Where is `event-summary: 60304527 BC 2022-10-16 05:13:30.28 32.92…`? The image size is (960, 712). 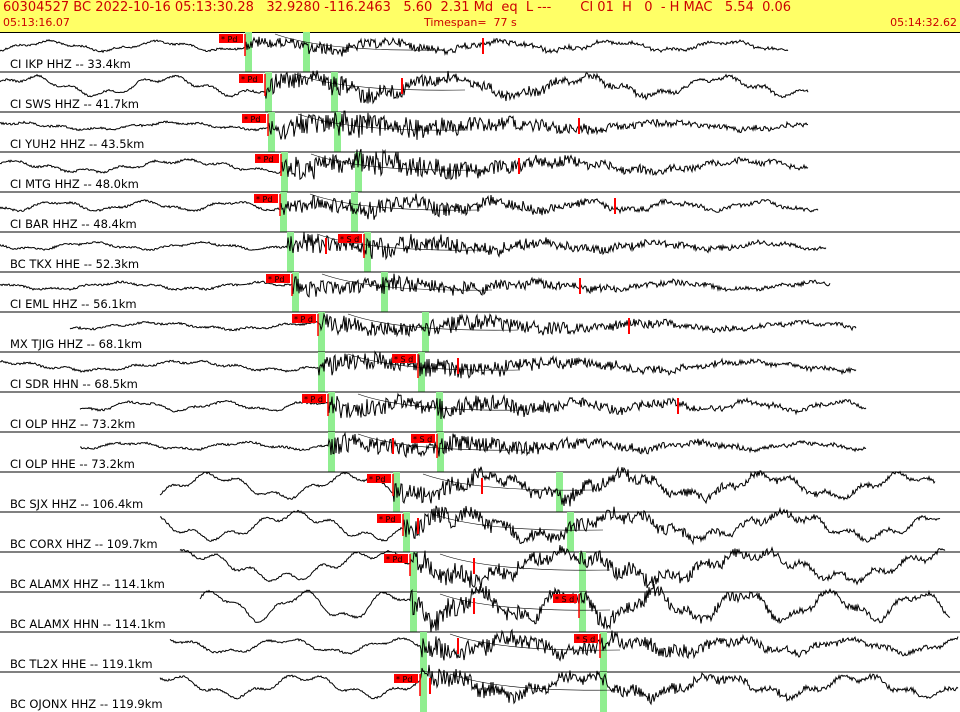
event-summary: 60304527 BC 2022-10-16 05:13:30.28 32.92… is located at coordinates (397, 7).